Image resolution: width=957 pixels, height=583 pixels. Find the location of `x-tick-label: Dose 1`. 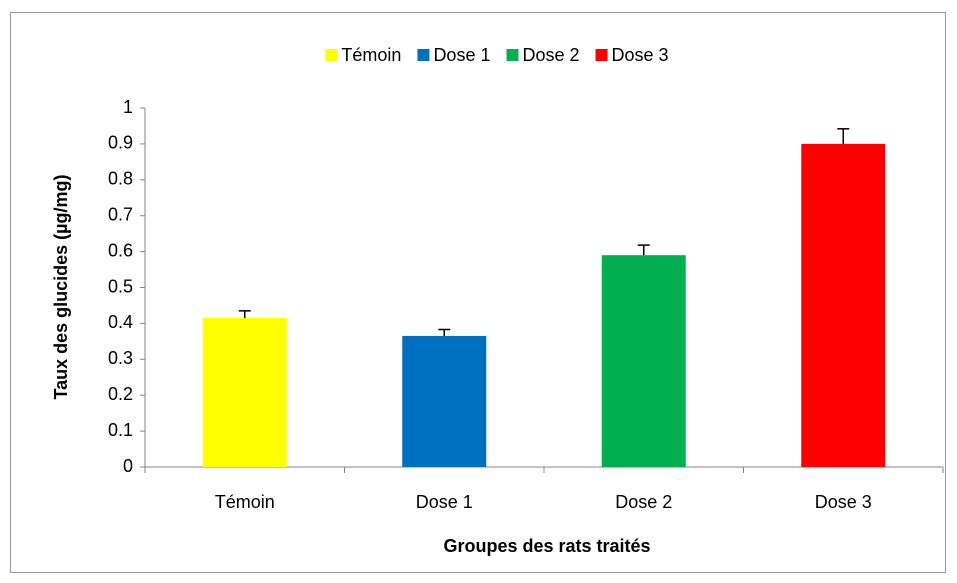

x-tick-label: Dose 1 is located at coordinates (444, 502).